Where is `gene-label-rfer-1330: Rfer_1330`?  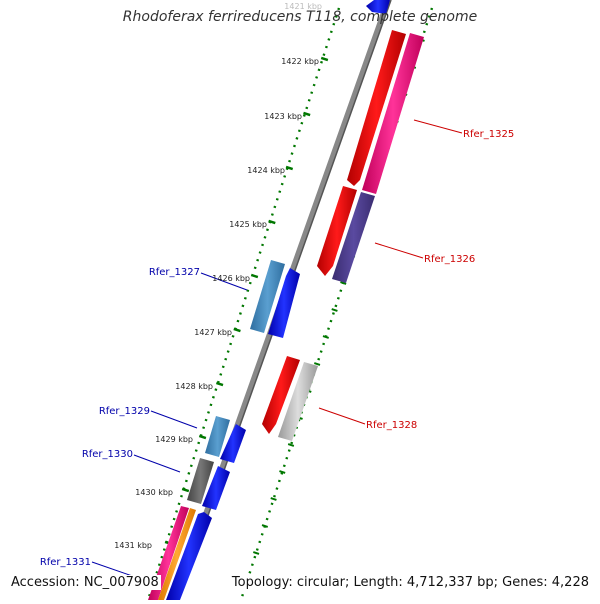
gene-label-rfer-1330: Rfer_1330 is located at coordinates (107, 454).